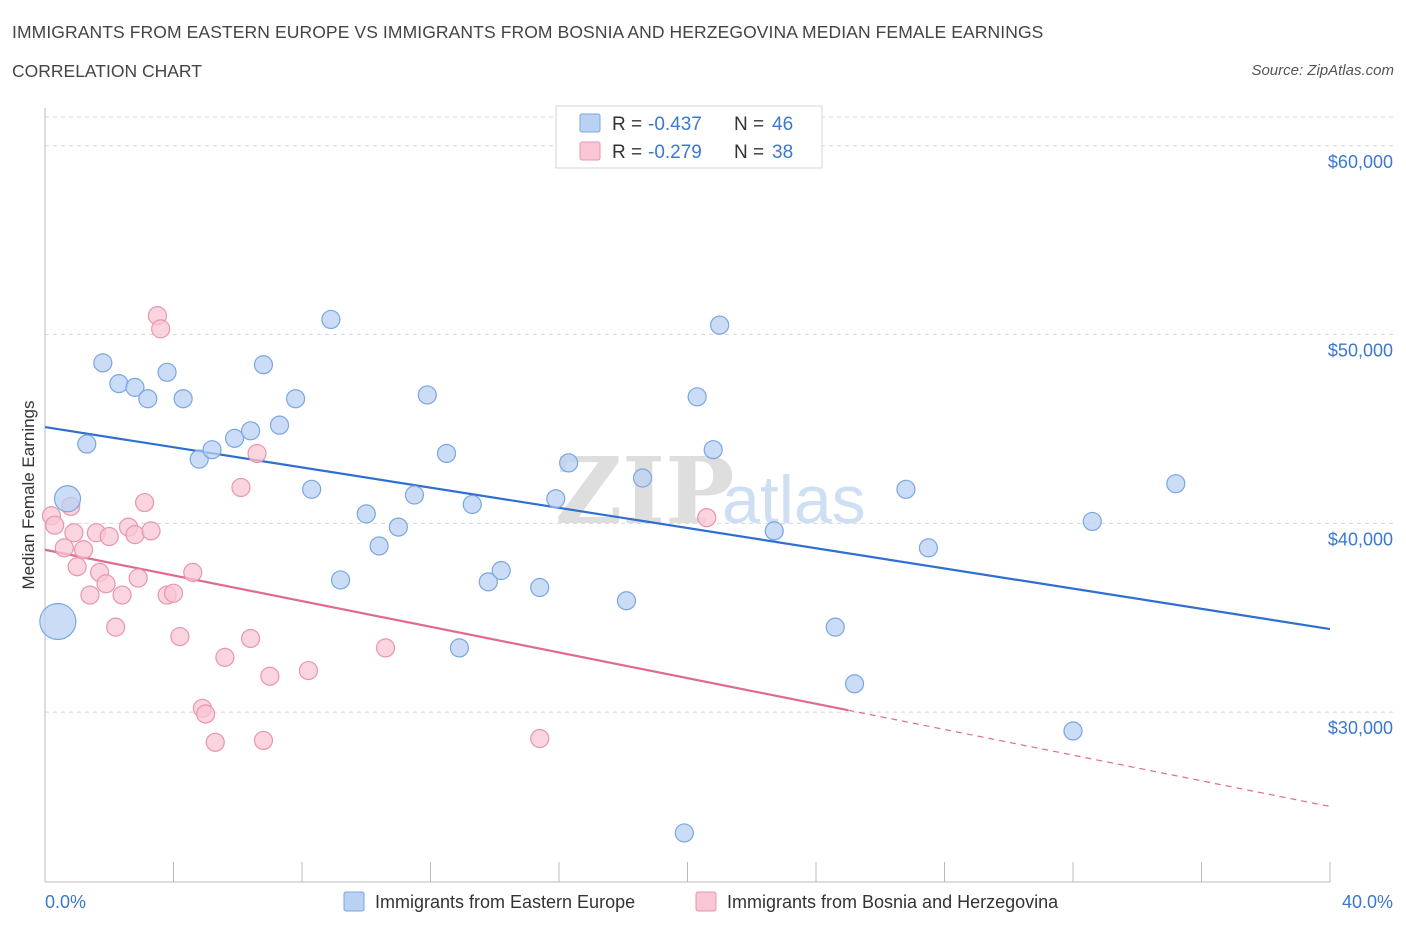 The image size is (1406, 930). Describe the element at coordinates (505, 902) in the screenshot. I see `bottom-legend-label-1: Immigrants from Eastern Europe` at that location.